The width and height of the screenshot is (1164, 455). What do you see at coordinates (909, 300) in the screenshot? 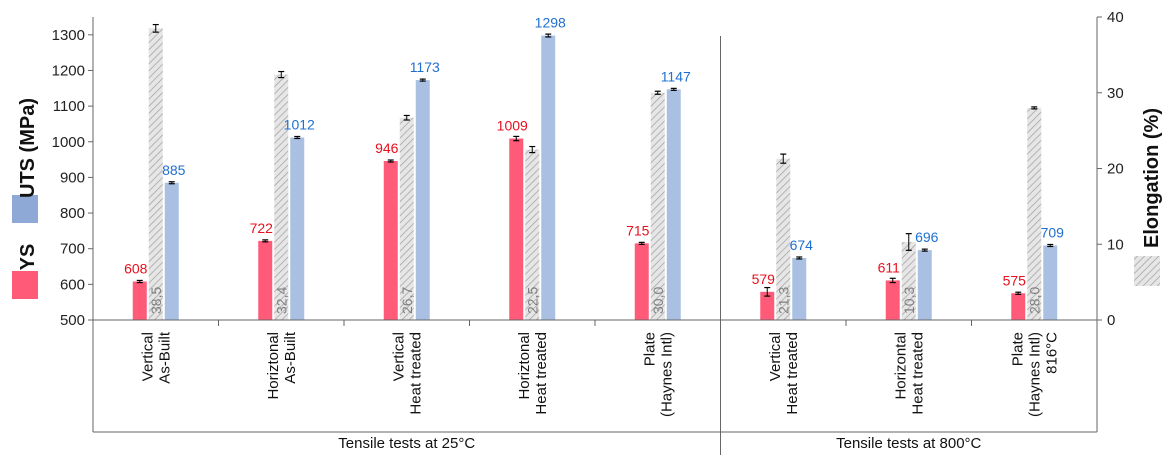
I see `elongation-value-label: 10,3` at bounding box center [909, 300].